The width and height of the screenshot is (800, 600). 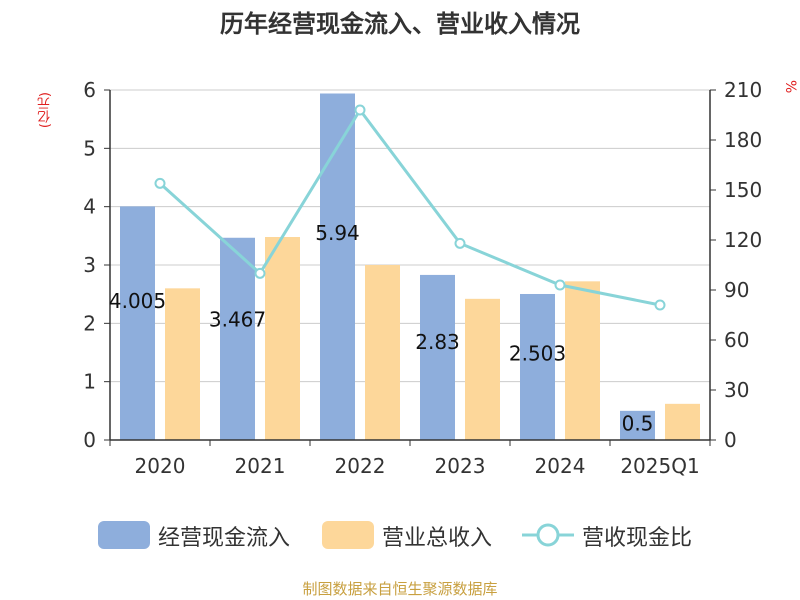 What do you see at coordinates (537, 353) in the screenshot?
I see `data-label-inflow: 2.503` at bounding box center [537, 353].